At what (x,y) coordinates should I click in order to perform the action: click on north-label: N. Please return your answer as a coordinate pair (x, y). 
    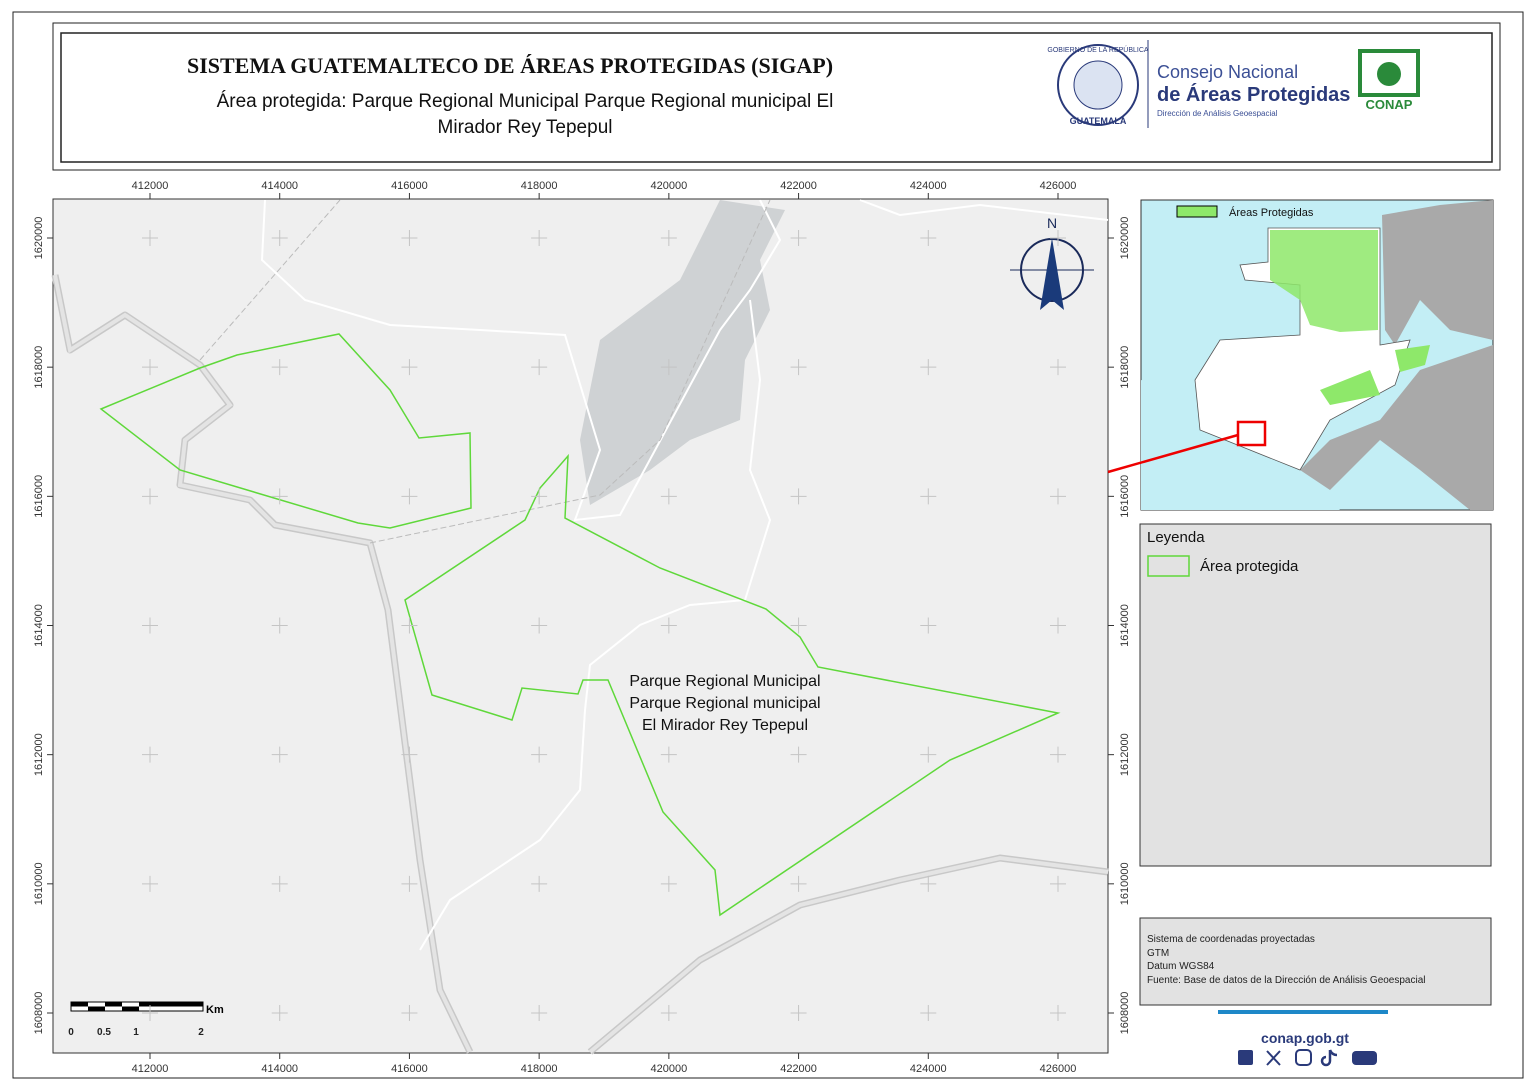
    Looking at the image, I should click on (1052, 223).